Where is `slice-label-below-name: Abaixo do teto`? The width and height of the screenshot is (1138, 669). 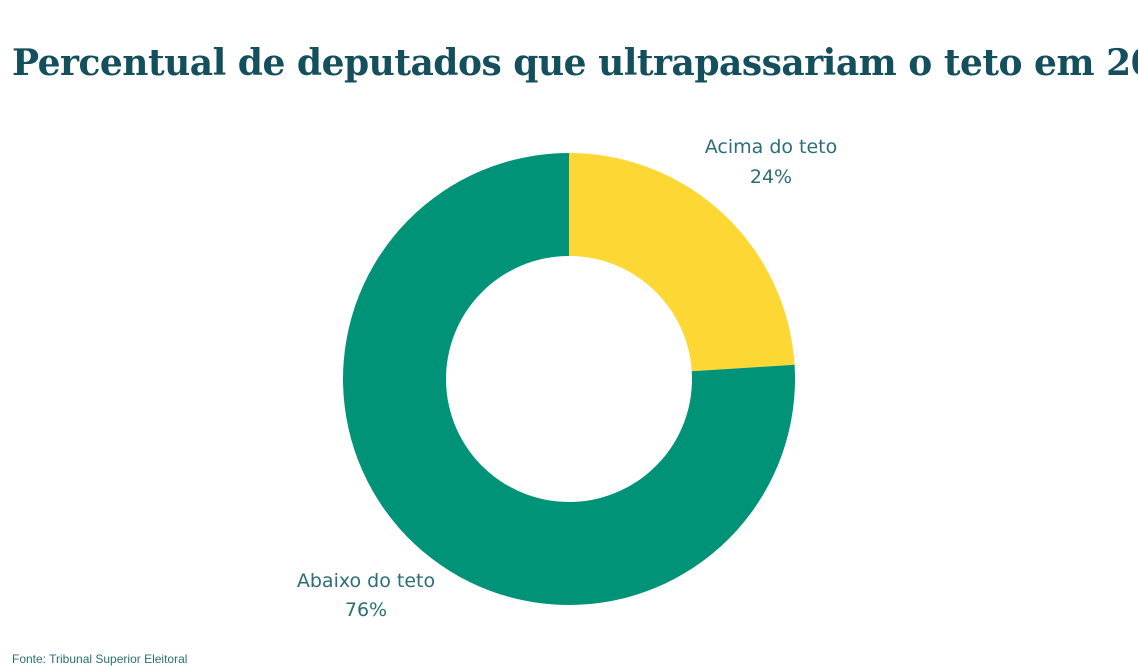
slice-label-below-name: Abaixo do teto is located at coordinates (366, 581).